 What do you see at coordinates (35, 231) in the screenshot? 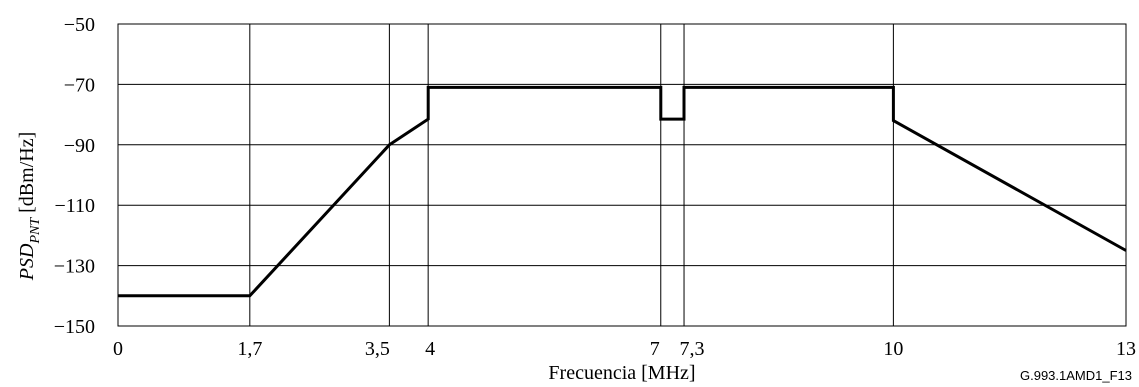
I see `y-axis-title-subscript: PNT` at bounding box center [35, 231].